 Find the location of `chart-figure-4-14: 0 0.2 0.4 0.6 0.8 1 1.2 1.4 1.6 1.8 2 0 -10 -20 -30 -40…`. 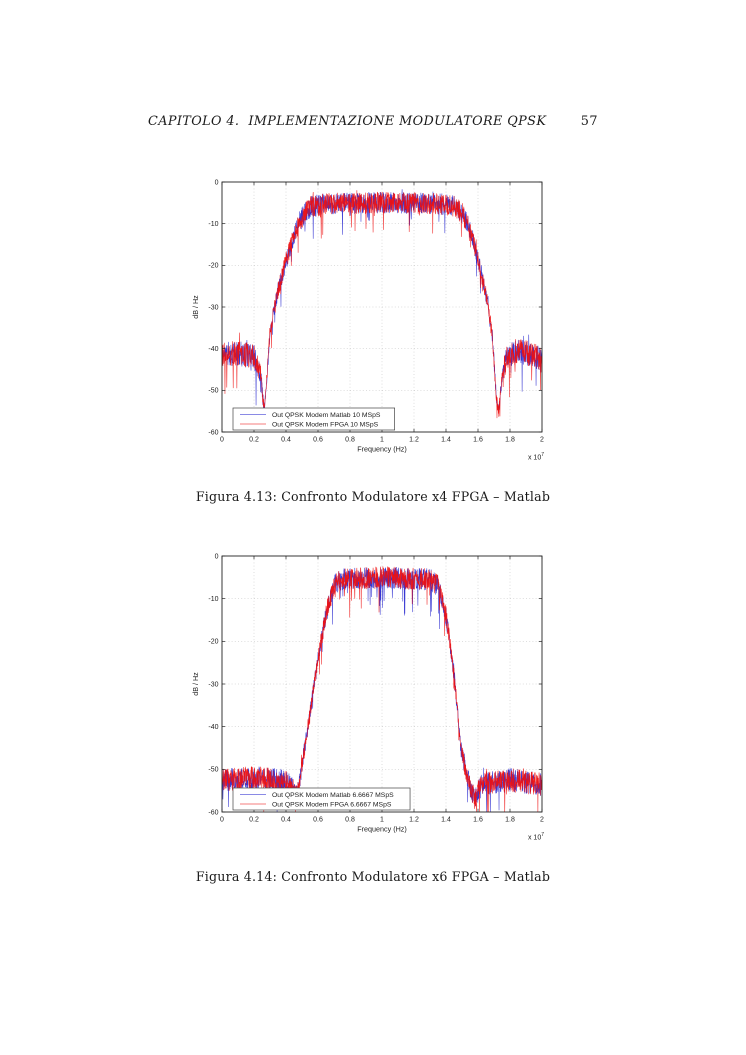

chart-figure-4-14: 0 0.2 0.4 0.6 0.8 1 1.2 1.4 1.6 1.8 2 0 -10 -20 -30 -40… is located at coordinates (367, 697).